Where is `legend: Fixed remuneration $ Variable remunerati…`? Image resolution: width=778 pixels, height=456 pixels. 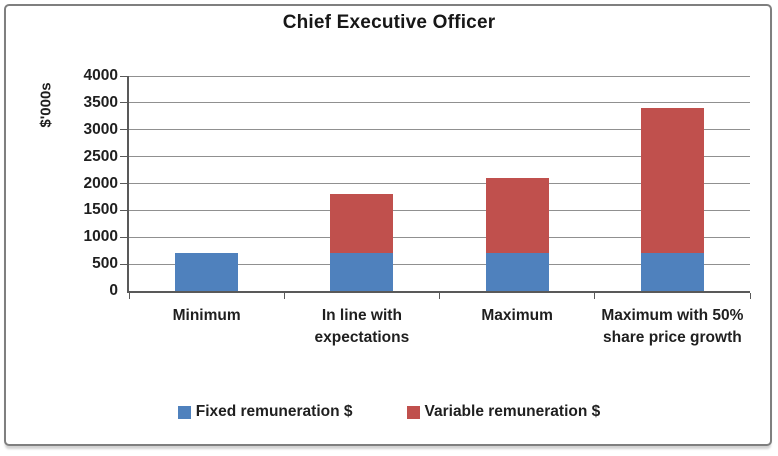 legend: Fixed remuneration $ Variable remunerati… is located at coordinates (389, 412).